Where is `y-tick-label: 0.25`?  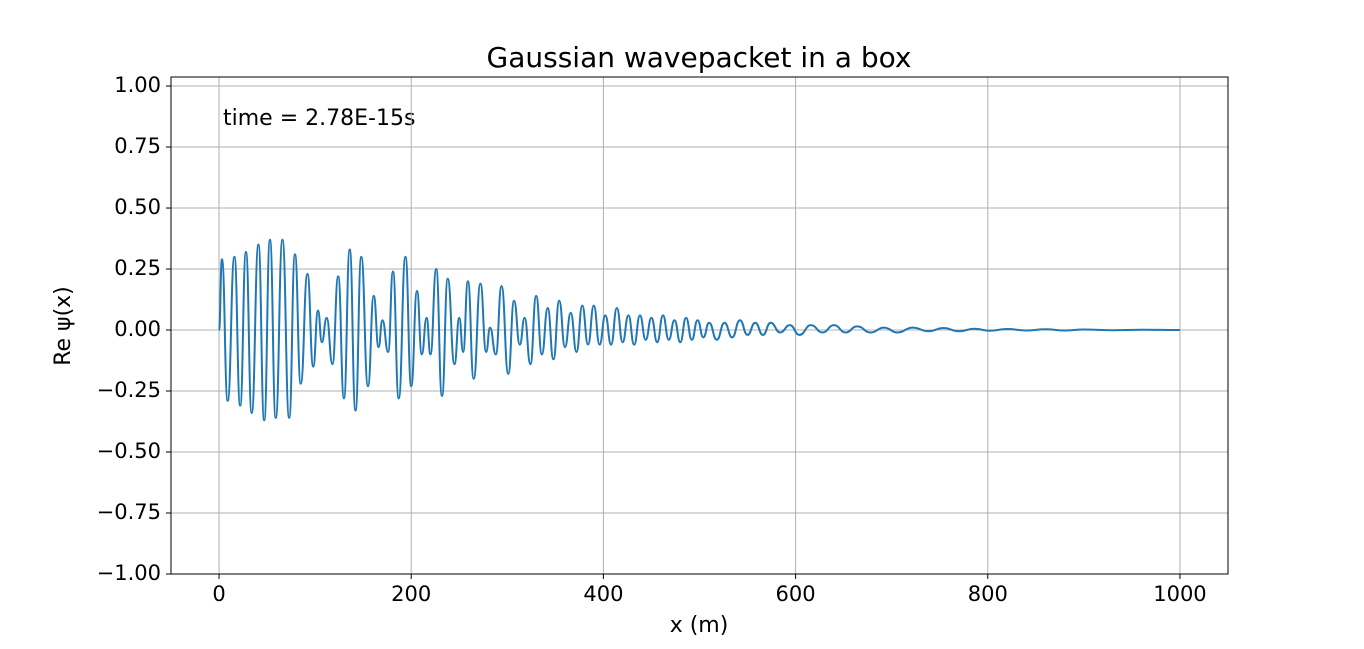 y-tick-label: 0.25 is located at coordinates (137, 268).